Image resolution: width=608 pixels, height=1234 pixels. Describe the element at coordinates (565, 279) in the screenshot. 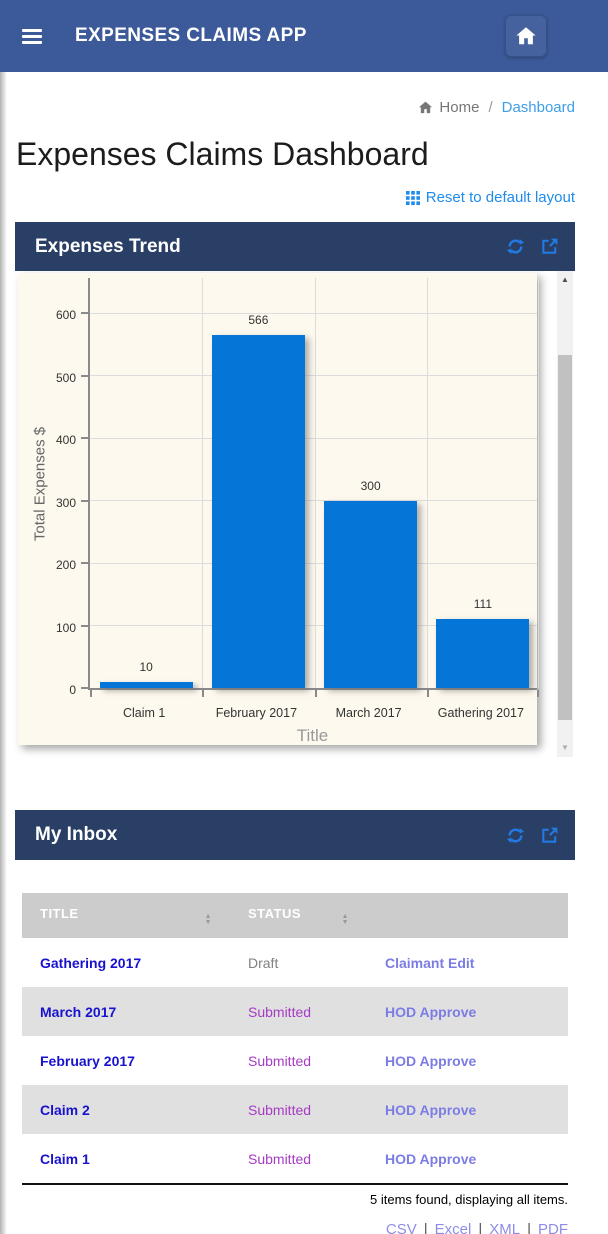

I see `scrollbar-up-icon: ▲` at that location.